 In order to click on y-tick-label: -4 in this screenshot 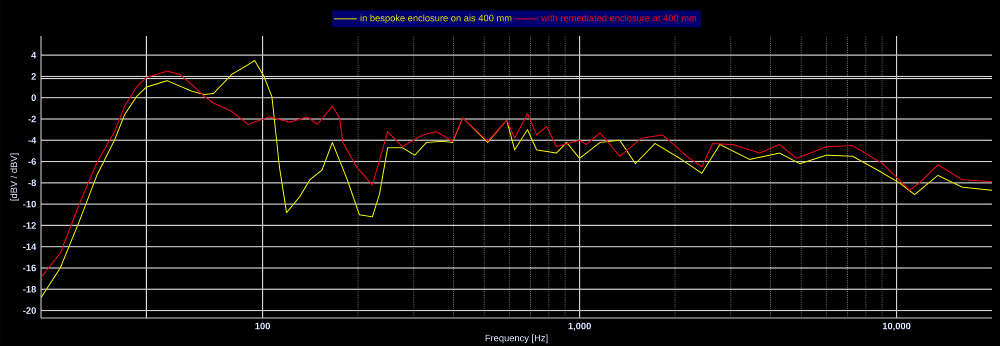, I will do `click(32, 140)`.